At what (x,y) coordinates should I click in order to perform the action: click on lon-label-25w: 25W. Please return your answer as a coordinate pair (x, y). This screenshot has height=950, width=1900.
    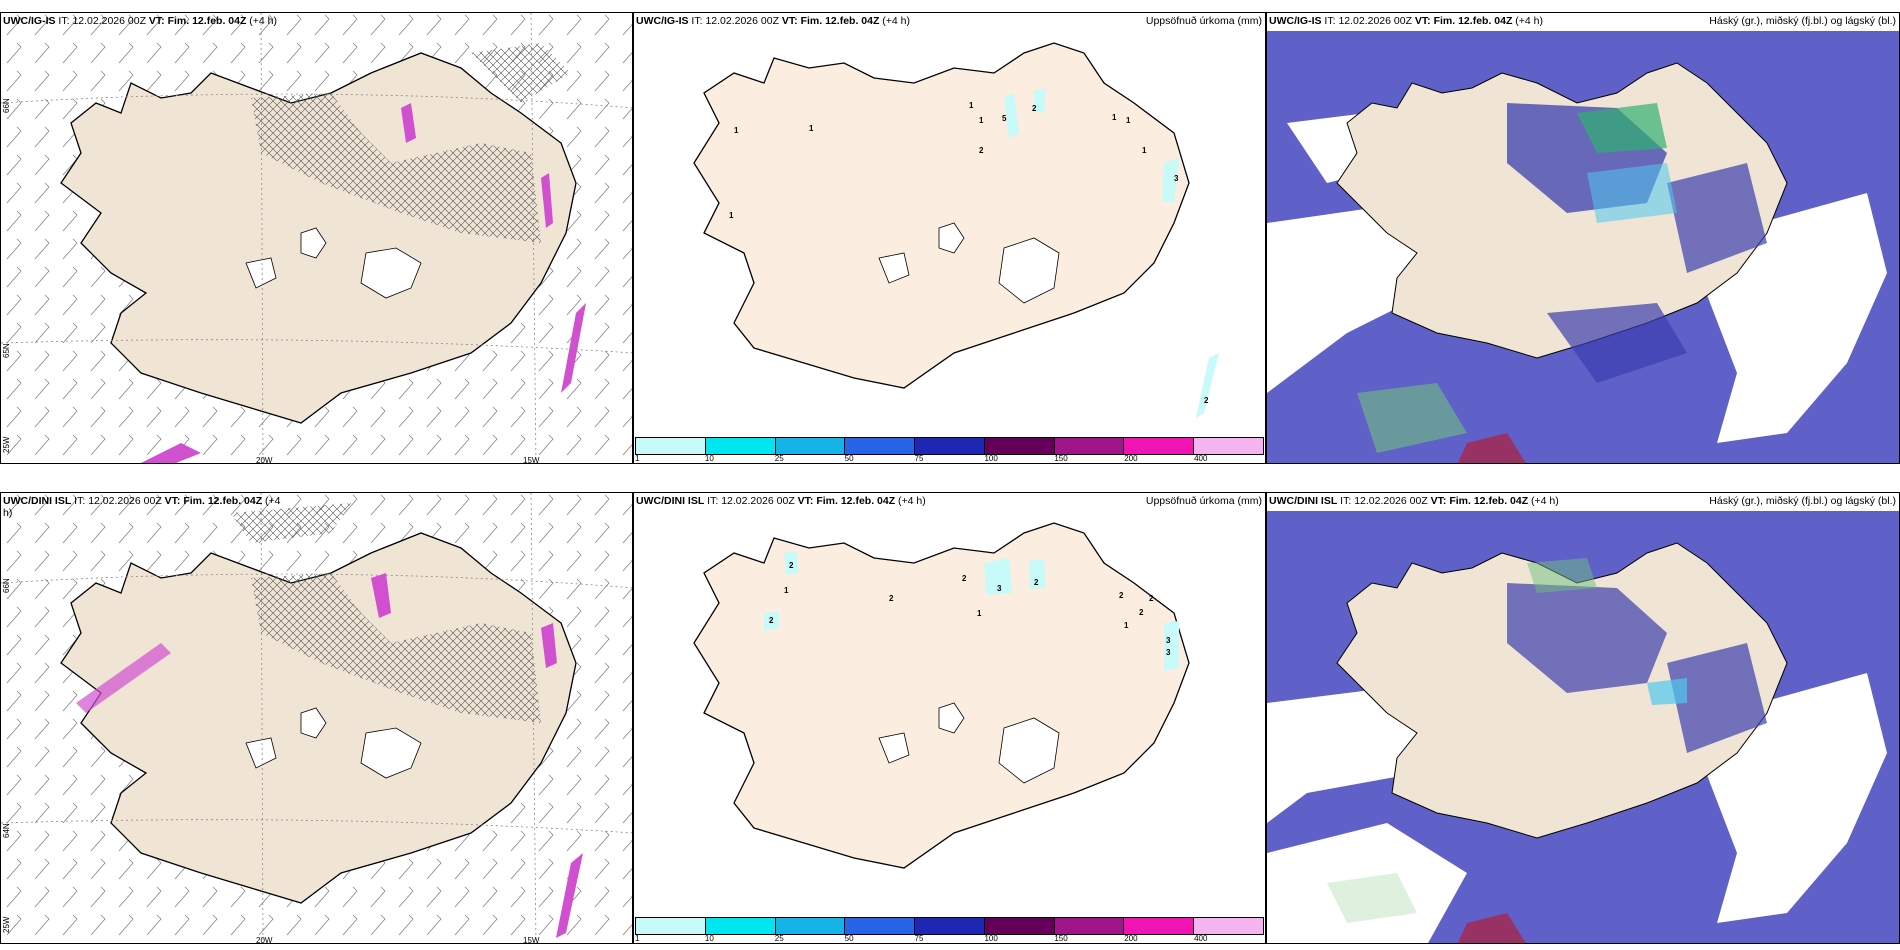
    Looking at the image, I should click on (6, 444).